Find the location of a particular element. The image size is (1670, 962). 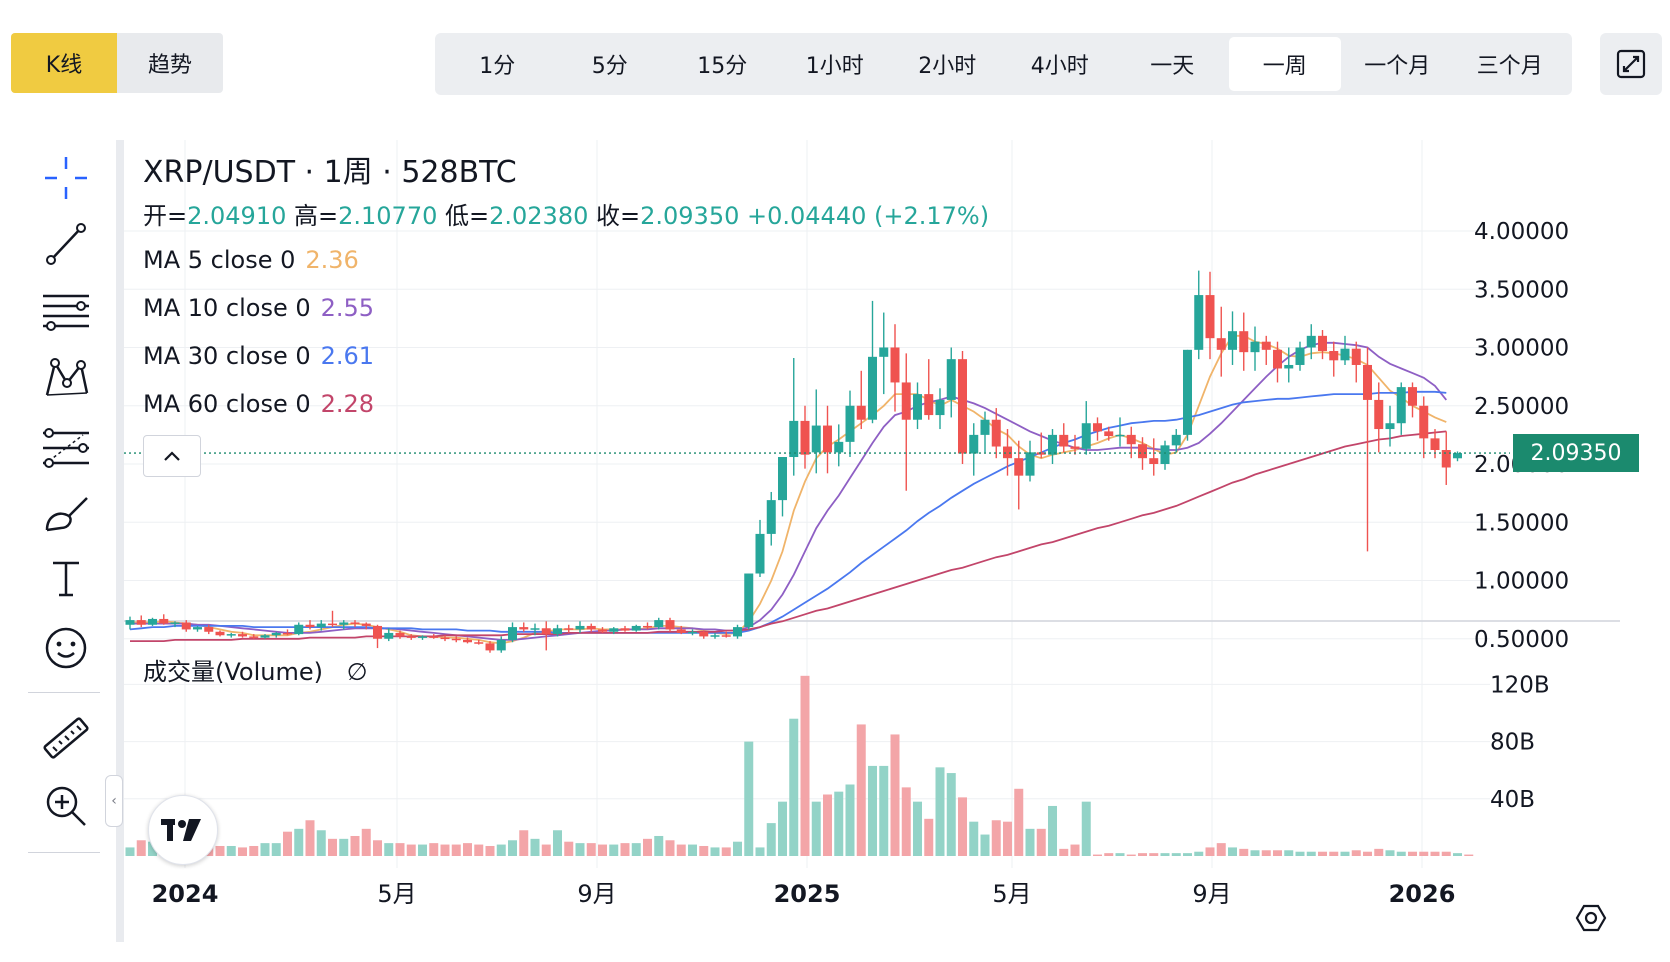

low-label: 低= is located at coordinates (467, 216).